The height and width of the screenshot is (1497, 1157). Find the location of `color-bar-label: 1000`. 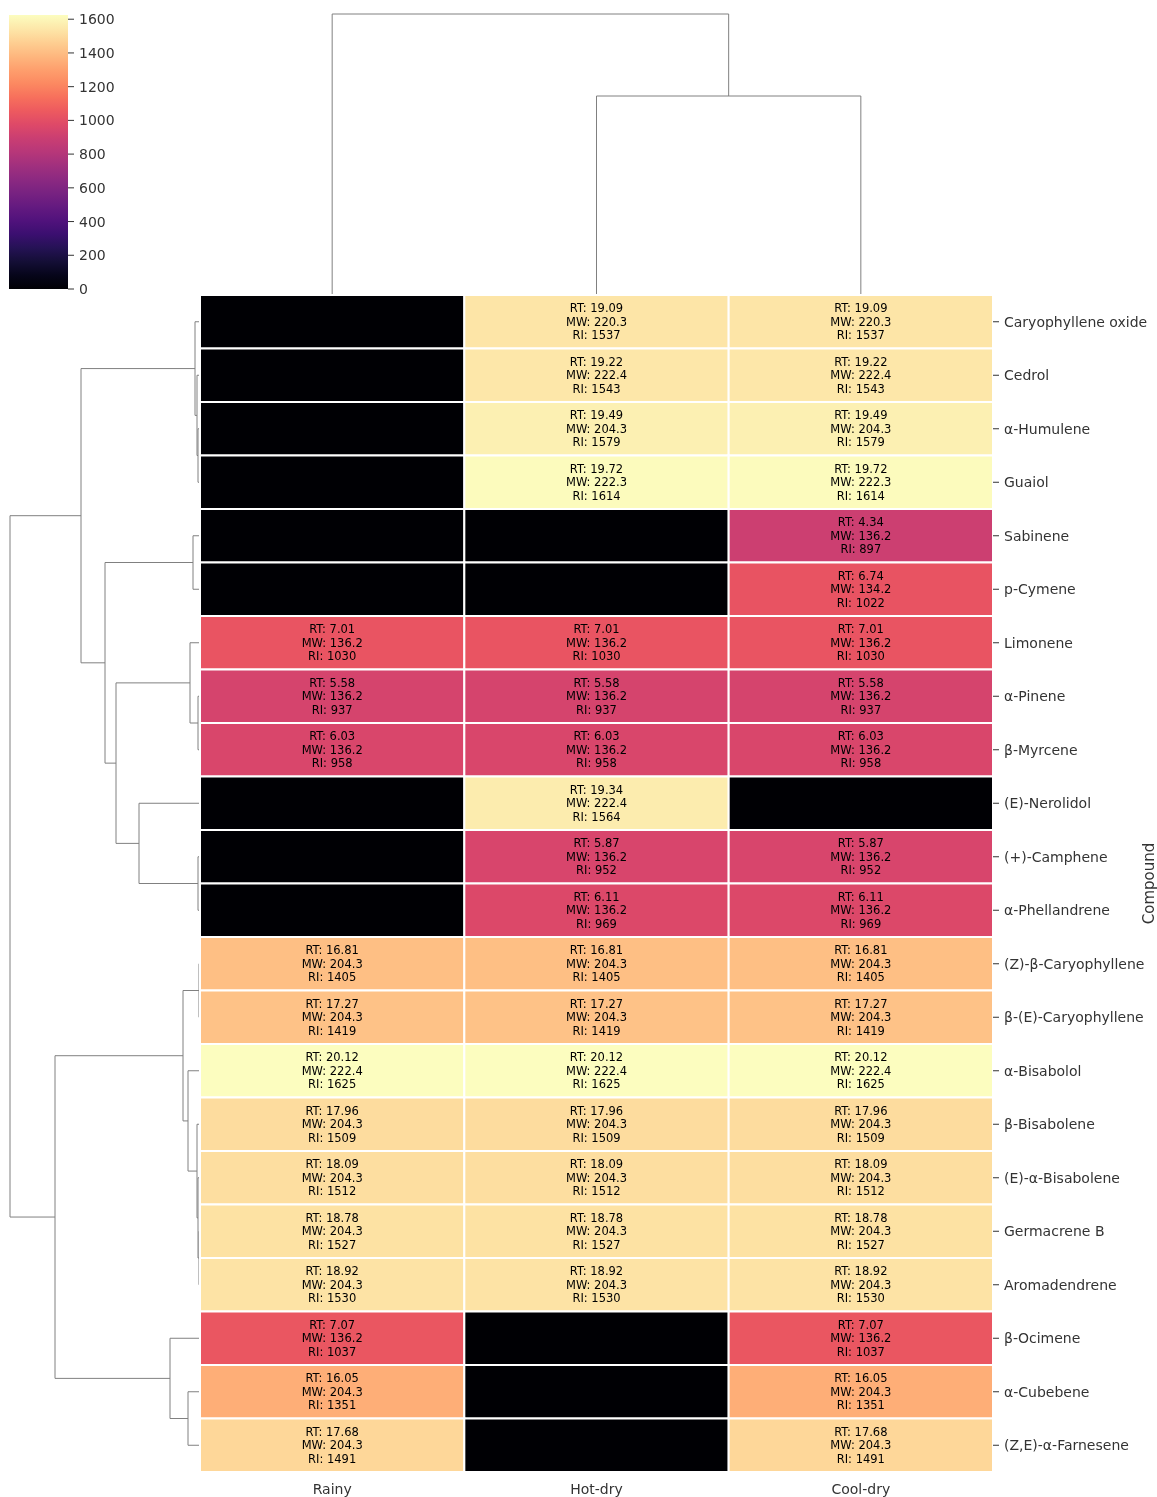

color-bar-label: 1000 is located at coordinates (97, 120).